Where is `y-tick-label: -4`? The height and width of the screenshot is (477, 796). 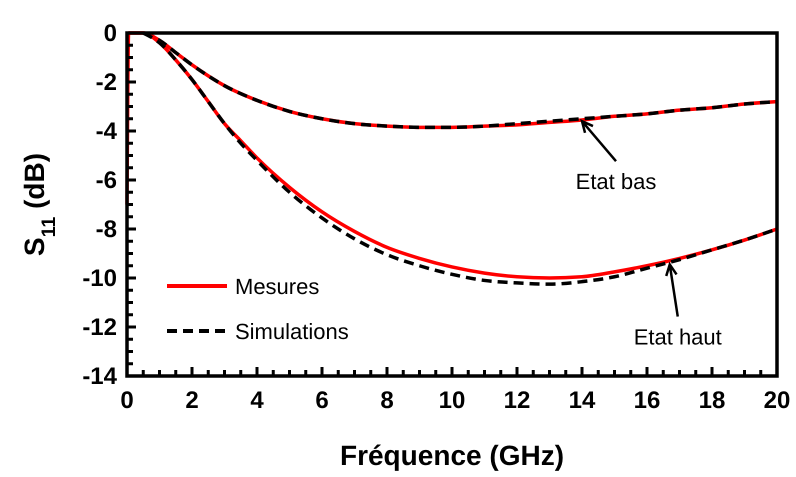 y-tick-label: -4 is located at coordinates (107, 131).